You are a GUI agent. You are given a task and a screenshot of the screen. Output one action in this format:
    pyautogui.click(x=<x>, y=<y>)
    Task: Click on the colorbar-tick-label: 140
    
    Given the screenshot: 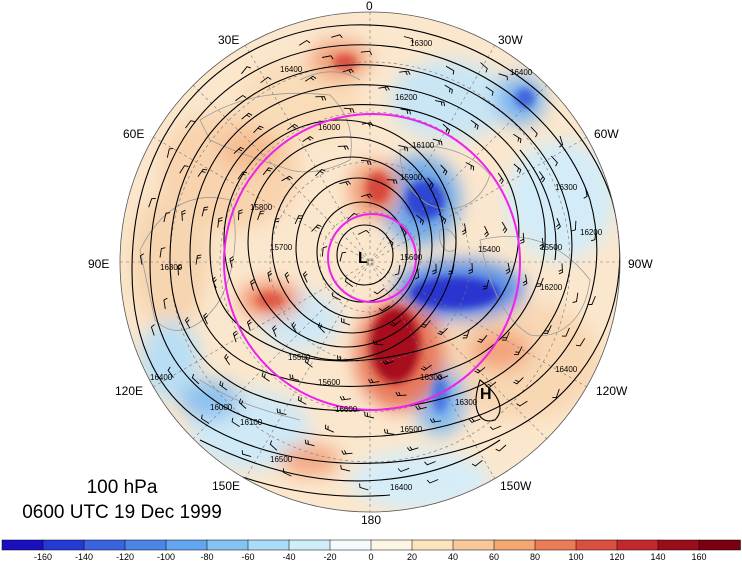 What is the action you would take?
    pyautogui.click(x=657, y=556)
    